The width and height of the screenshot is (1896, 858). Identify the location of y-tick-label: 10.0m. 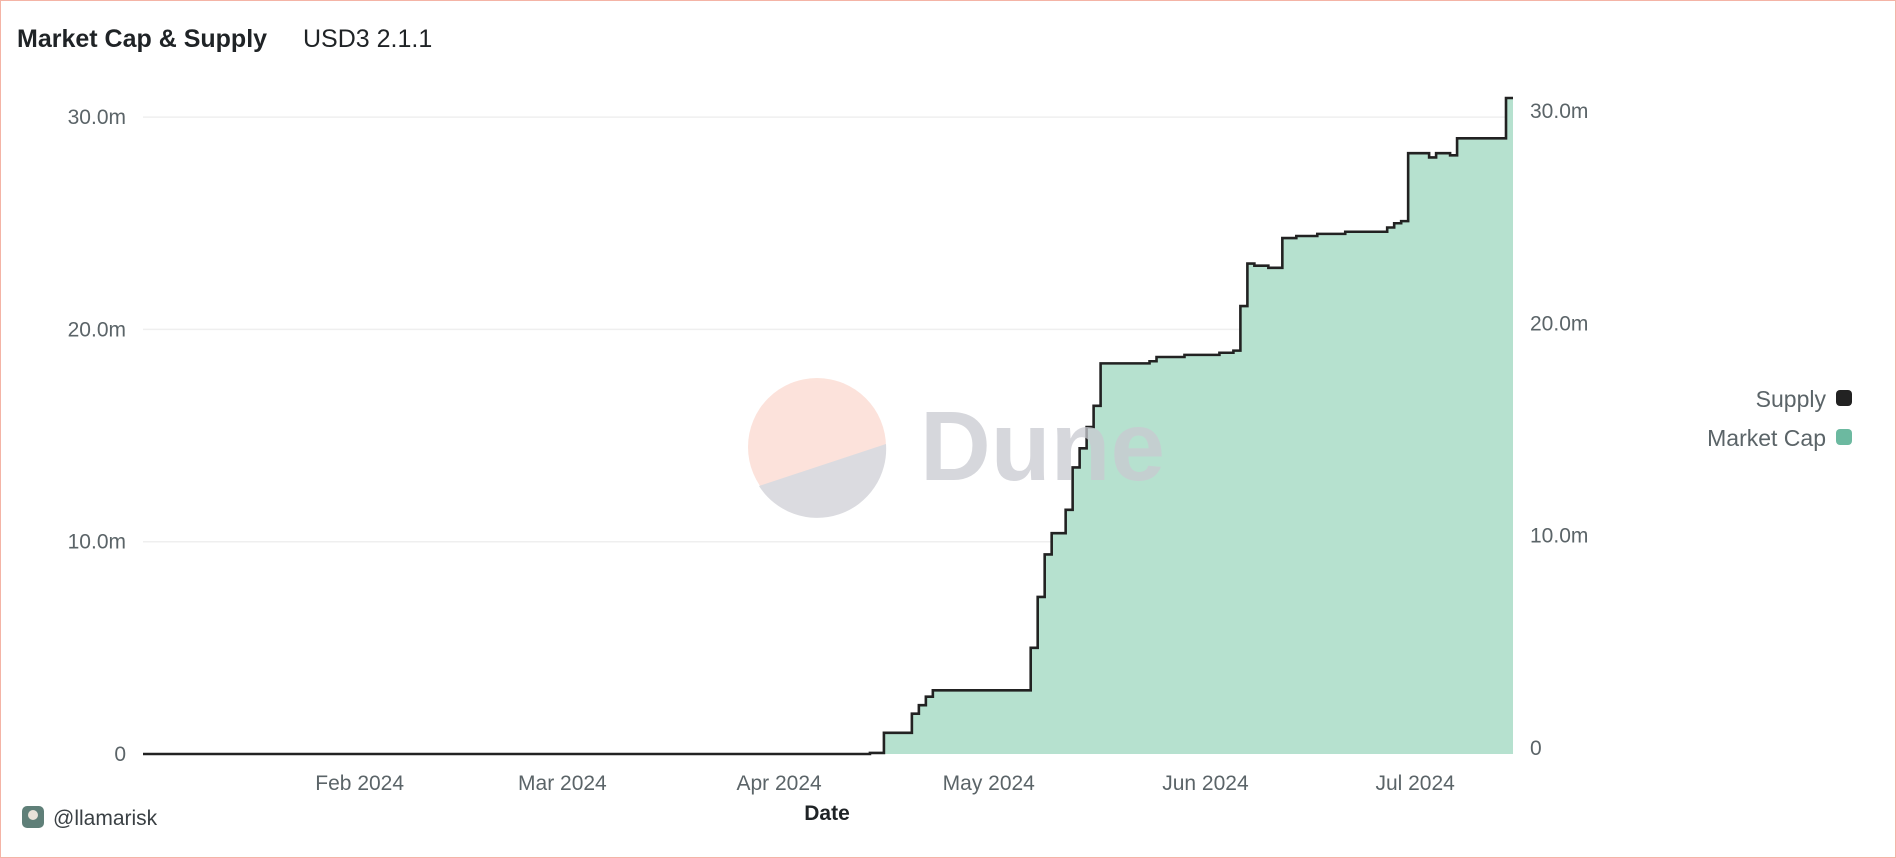
(97, 542).